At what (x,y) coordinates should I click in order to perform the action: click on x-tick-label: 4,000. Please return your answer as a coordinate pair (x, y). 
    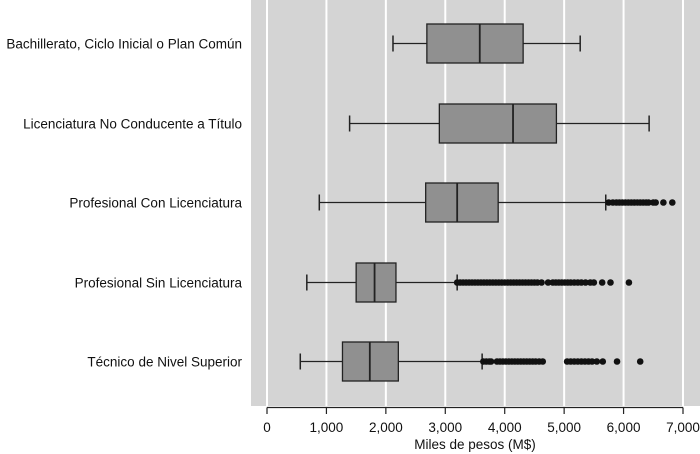
    Looking at the image, I should click on (505, 427).